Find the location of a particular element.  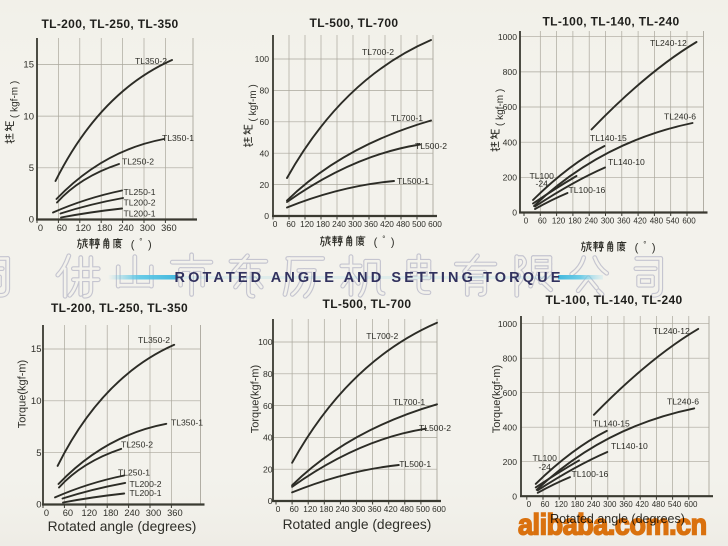

svg-text: TL700-1 is located at coordinates (409, 402).